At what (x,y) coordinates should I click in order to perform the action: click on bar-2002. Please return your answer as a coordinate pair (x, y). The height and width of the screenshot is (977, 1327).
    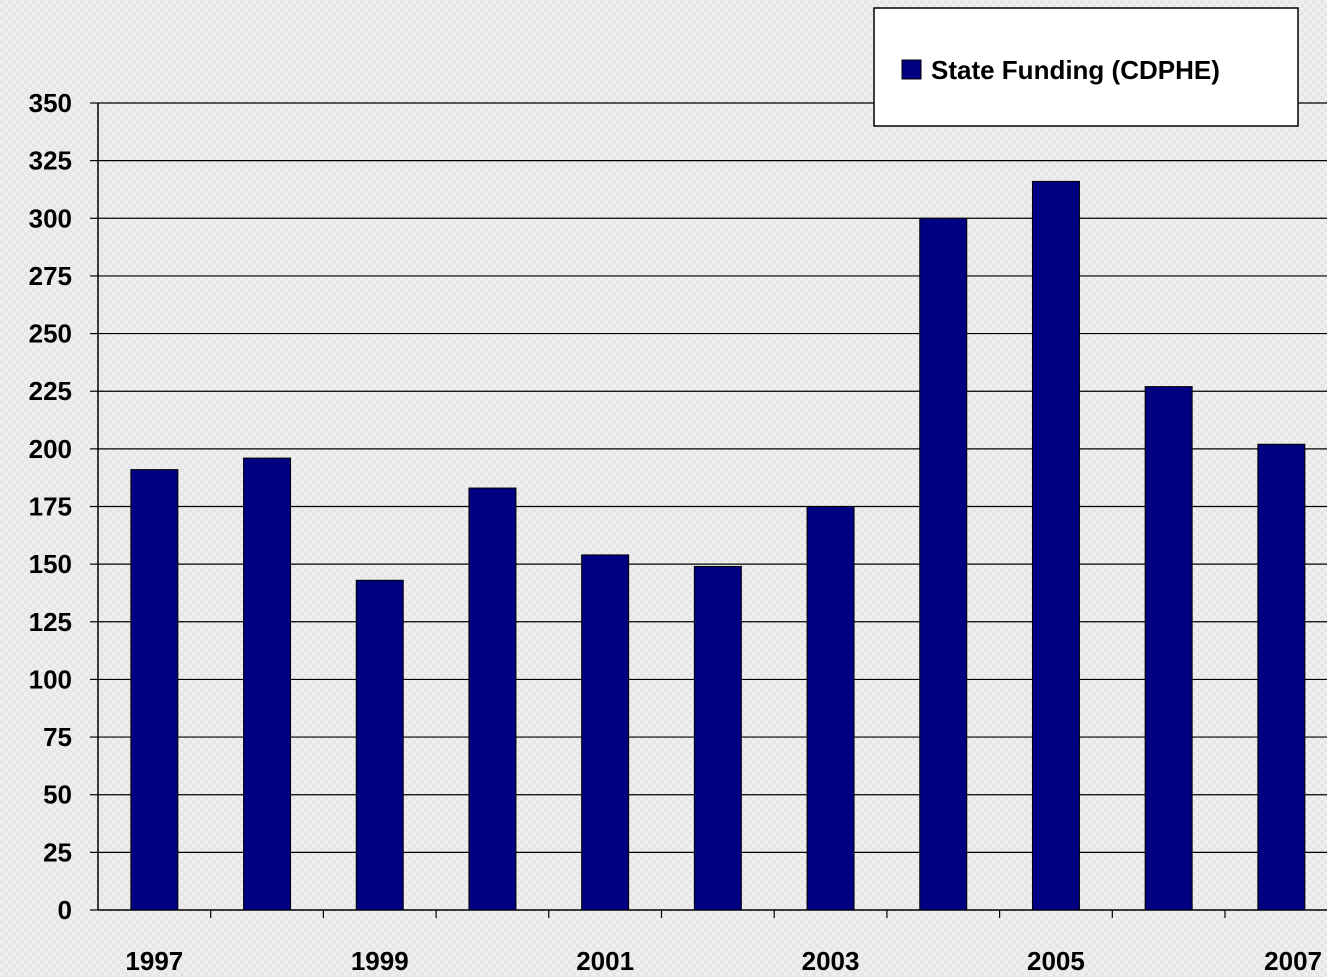
    Looking at the image, I should click on (717, 738).